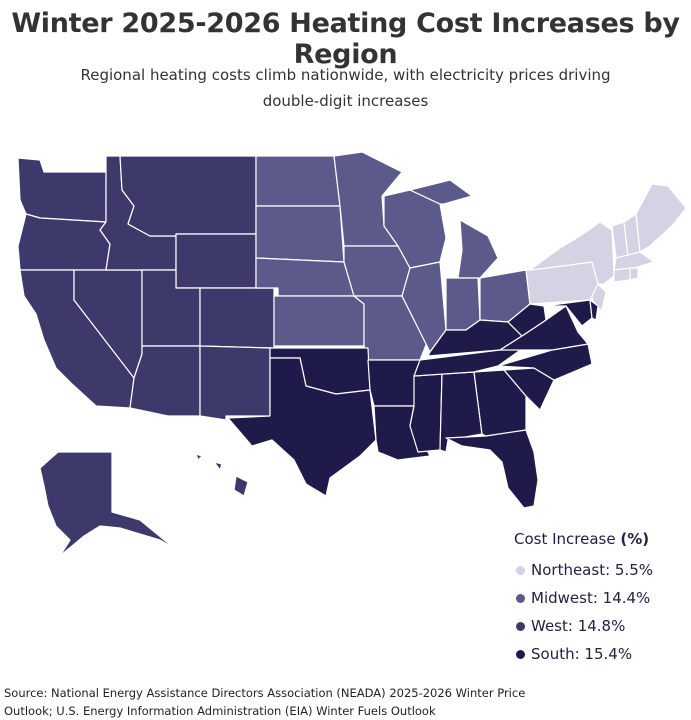 This screenshot has width=691, height=720. What do you see at coordinates (661, 218) in the screenshot?
I see `state-maine` at bounding box center [661, 218].